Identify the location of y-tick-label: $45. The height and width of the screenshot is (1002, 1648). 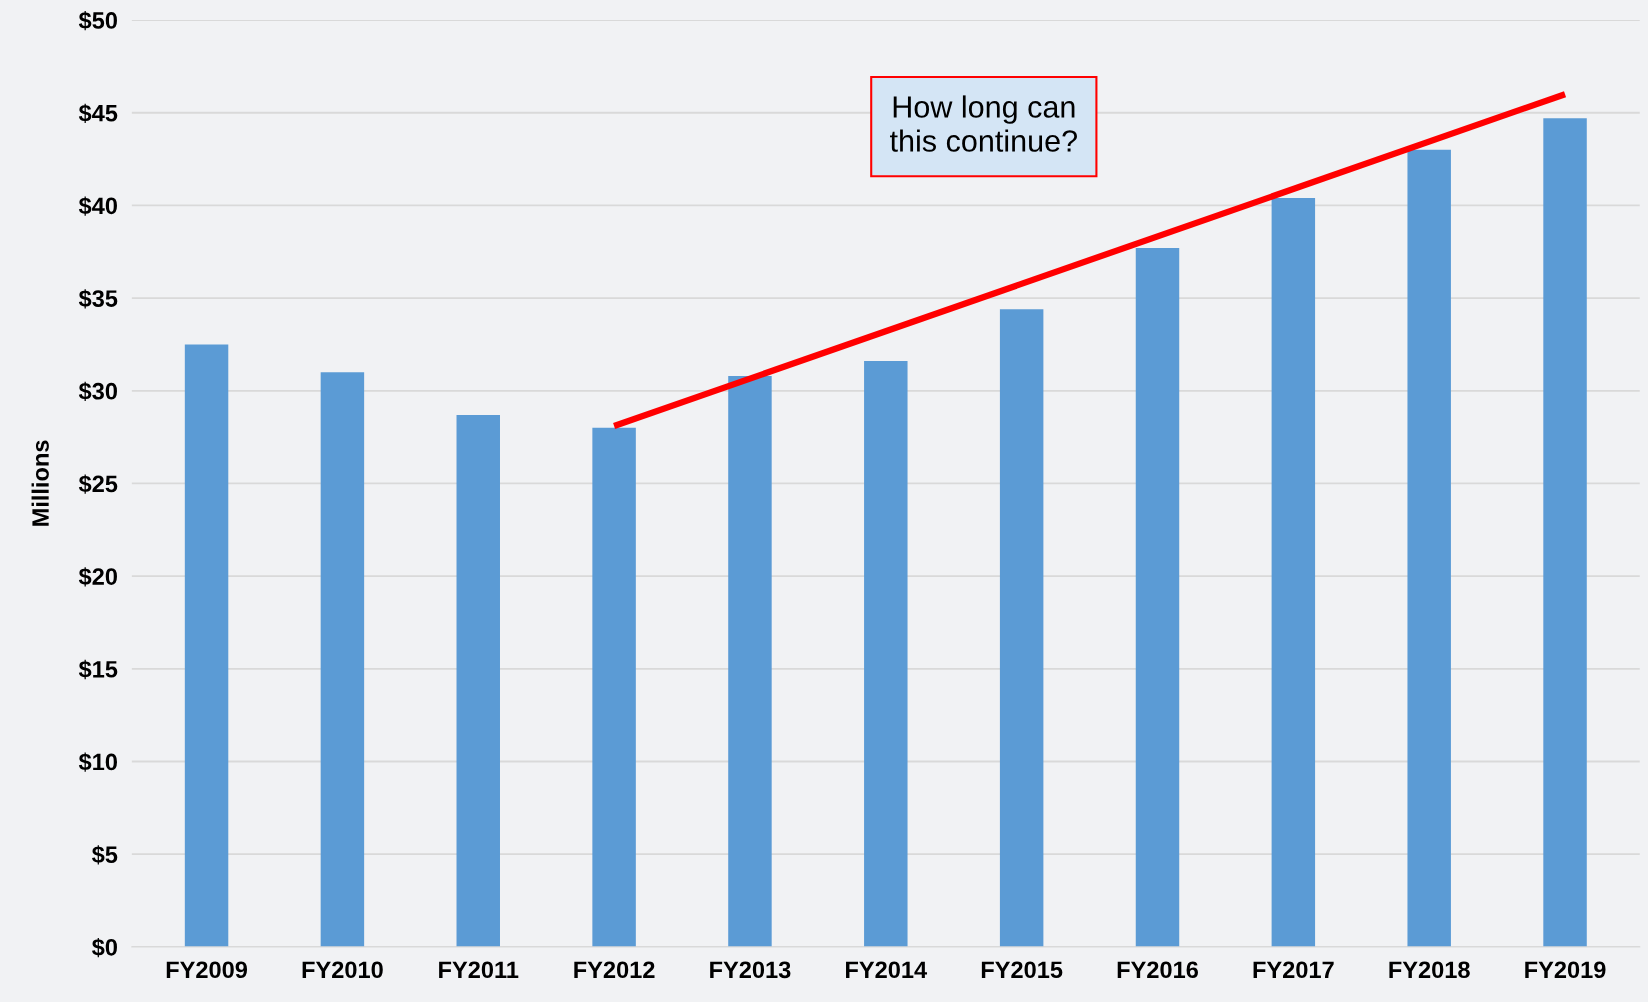
(98, 113).